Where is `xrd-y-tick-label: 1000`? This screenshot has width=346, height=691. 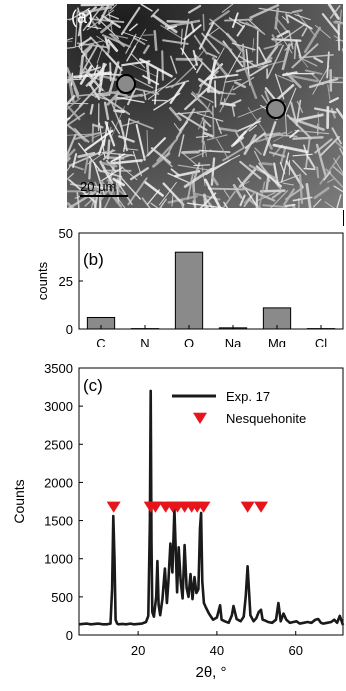
xrd-y-tick-label: 1000 is located at coordinates (58, 559).